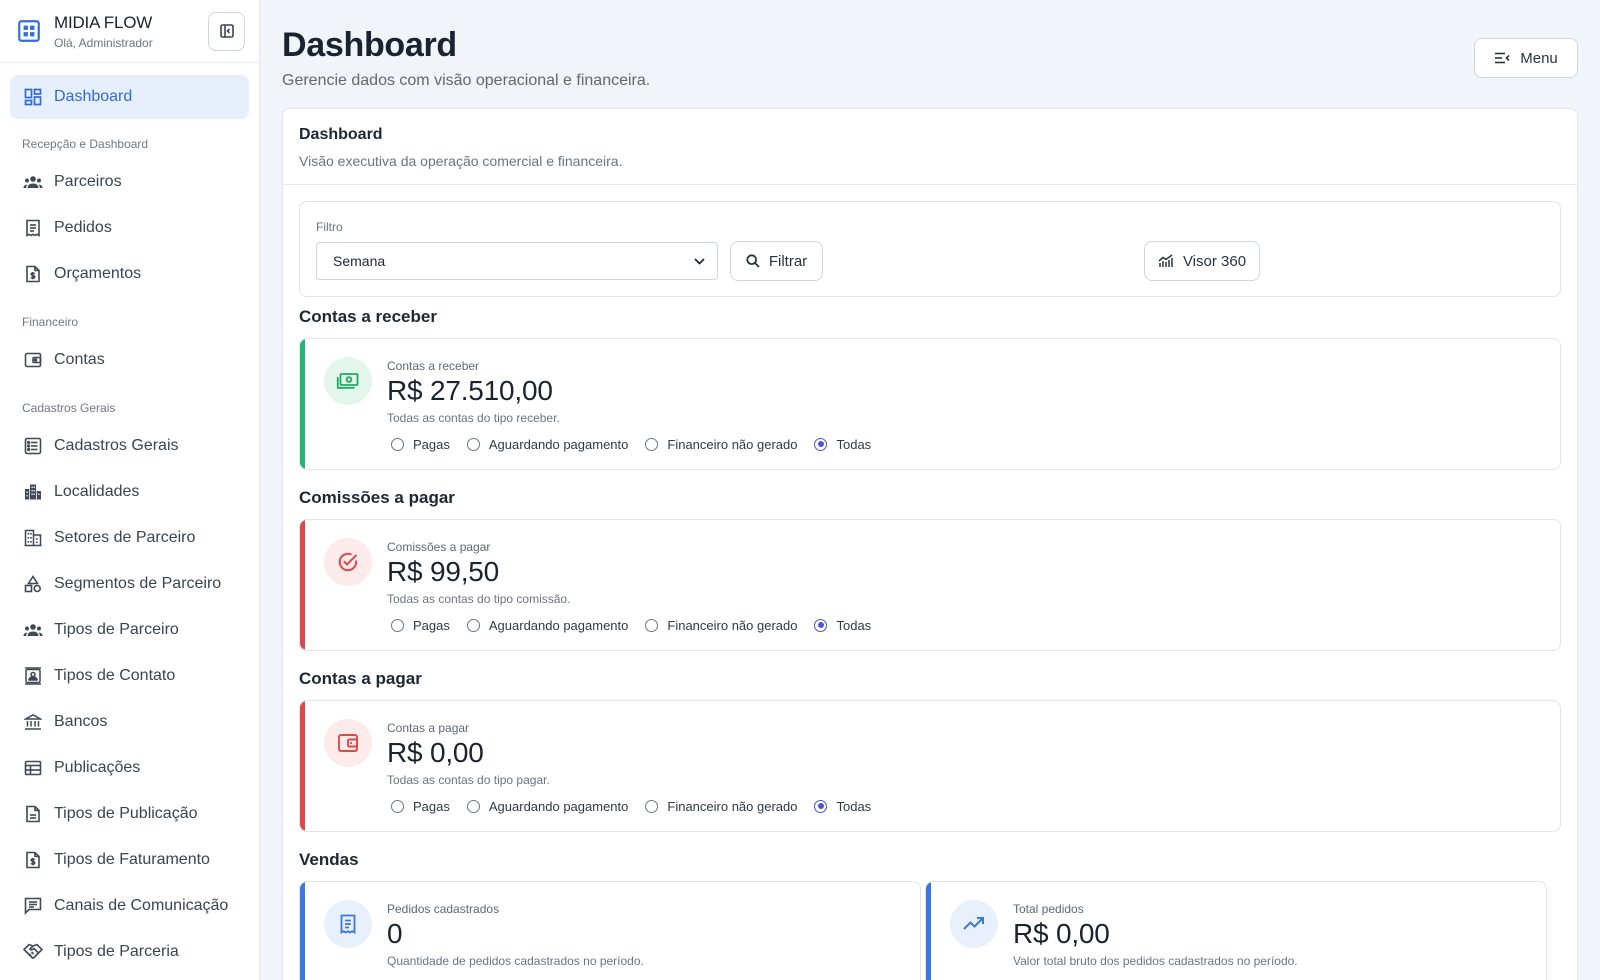 The width and height of the screenshot is (1600, 980). What do you see at coordinates (360, 678) in the screenshot?
I see `section-title-contas-pagar: Contas a pagar` at bounding box center [360, 678].